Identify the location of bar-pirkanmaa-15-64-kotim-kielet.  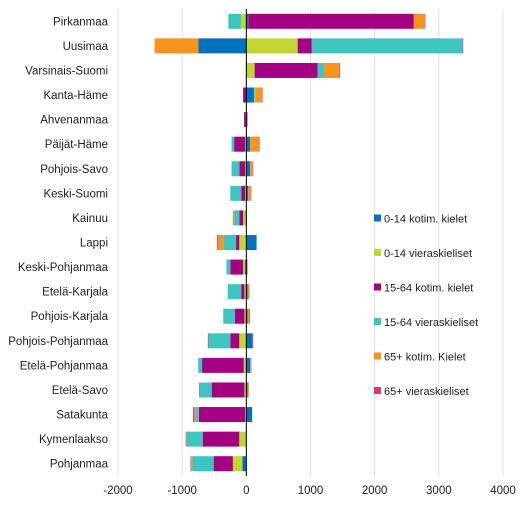
(331, 21).